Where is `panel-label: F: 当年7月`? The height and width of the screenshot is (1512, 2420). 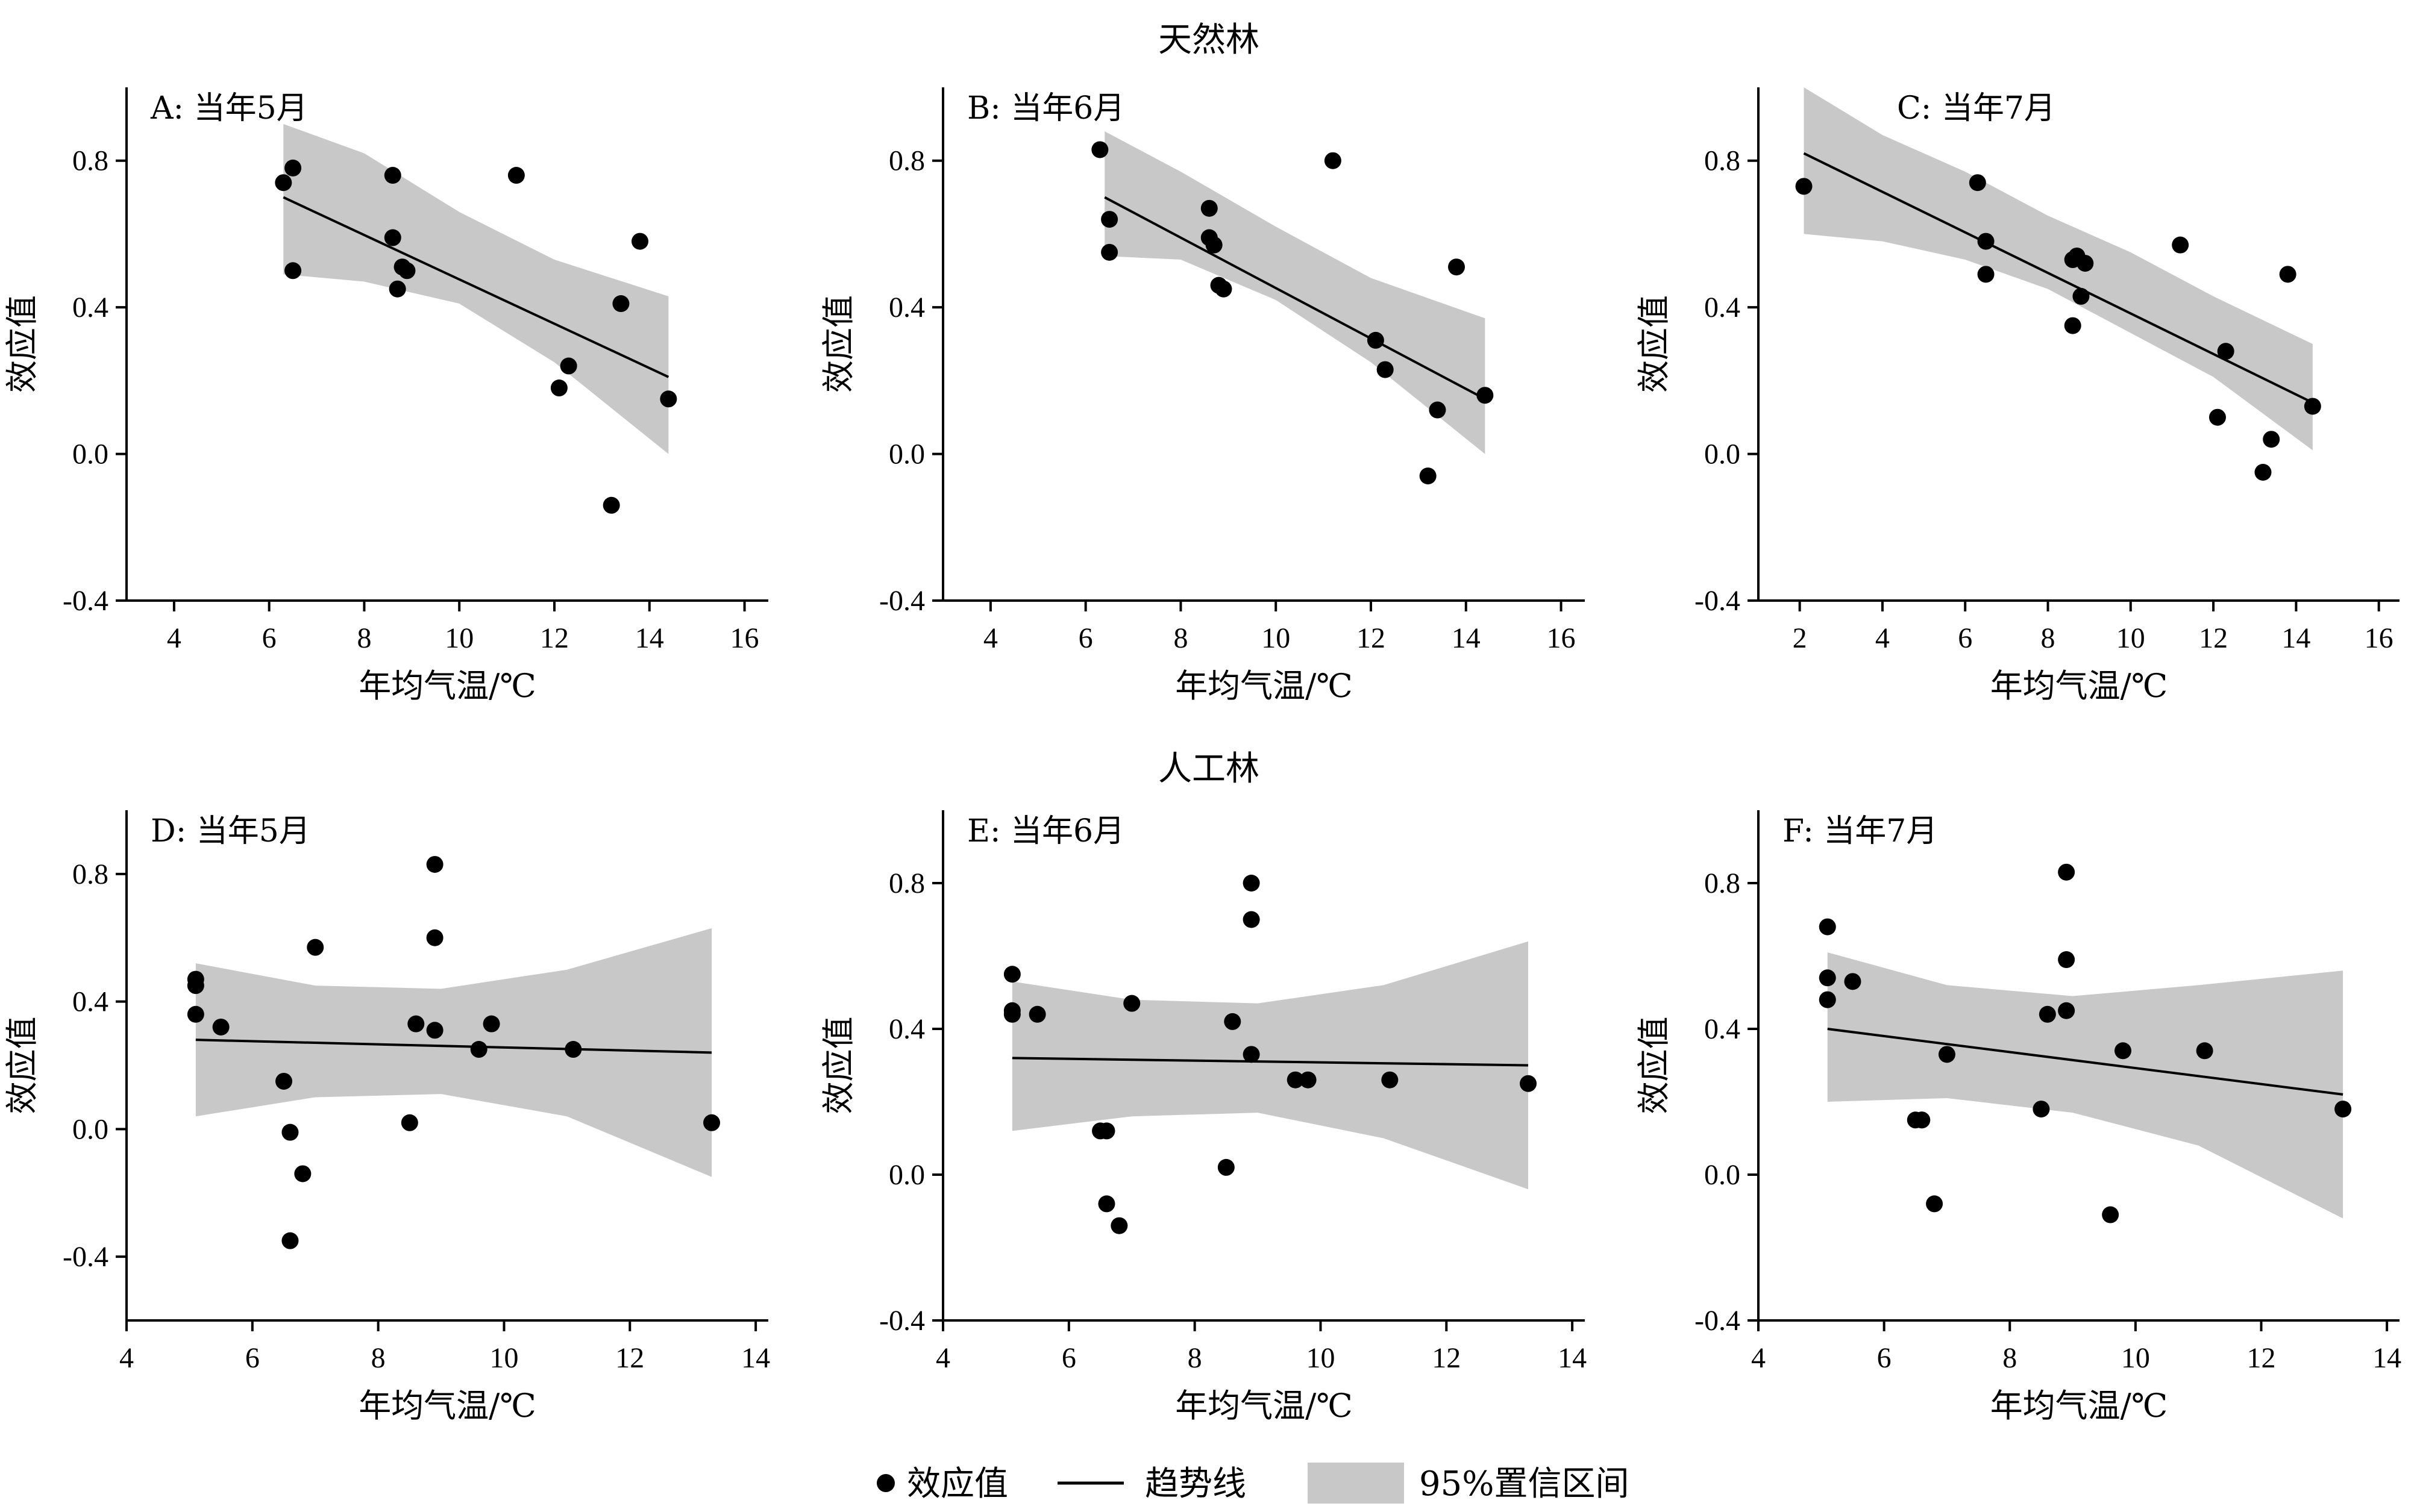
panel-label: F: 当年7月 is located at coordinates (1860, 831).